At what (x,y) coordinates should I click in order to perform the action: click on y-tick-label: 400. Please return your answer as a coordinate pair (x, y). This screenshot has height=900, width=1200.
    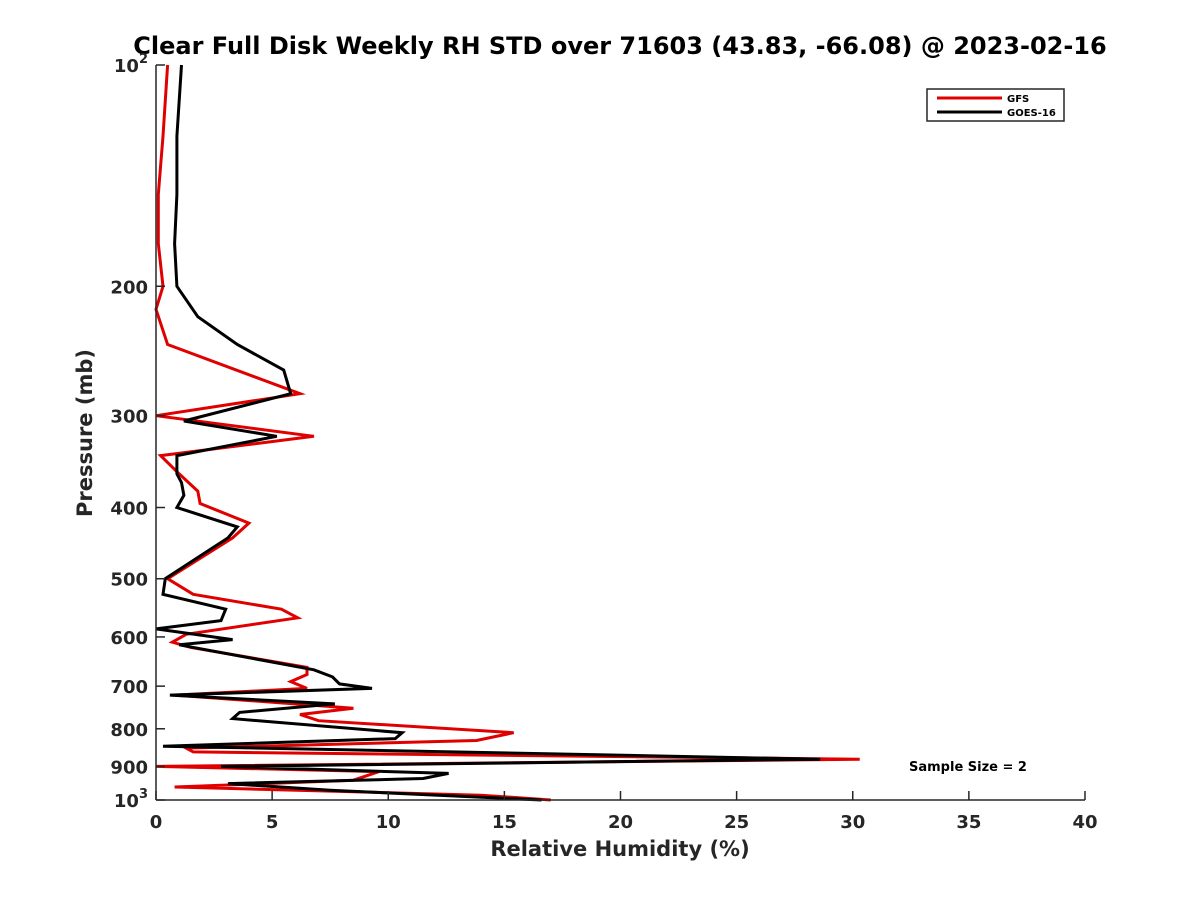
    Looking at the image, I should click on (129, 509).